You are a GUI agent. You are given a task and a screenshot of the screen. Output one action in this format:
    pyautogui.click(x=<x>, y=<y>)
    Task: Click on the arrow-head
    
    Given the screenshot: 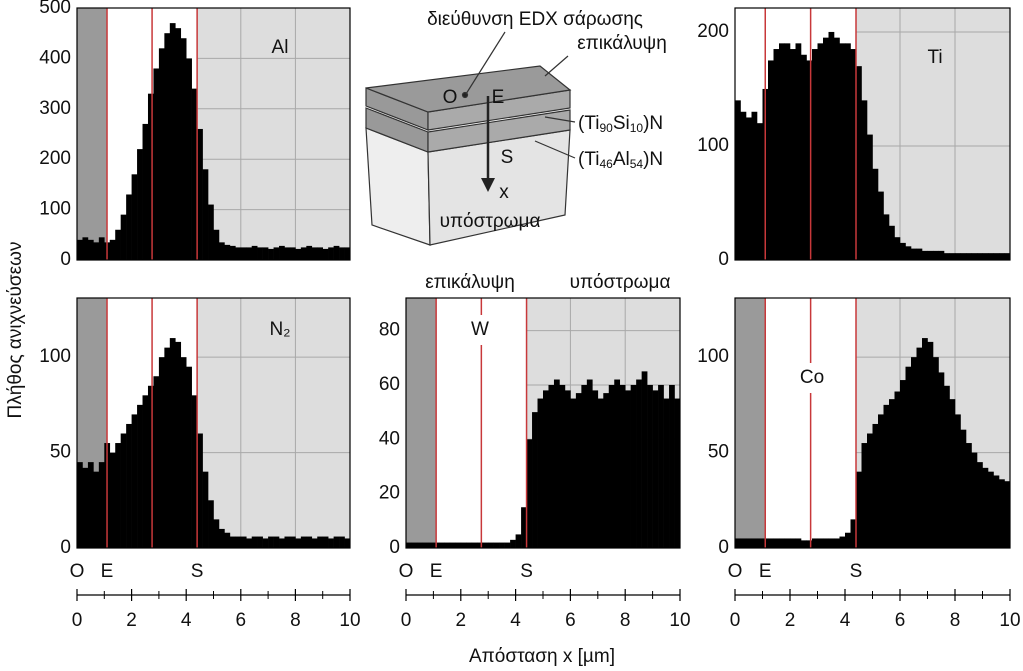 What is the action you would take?
    pyautogui.click(x=488, y=185)
    